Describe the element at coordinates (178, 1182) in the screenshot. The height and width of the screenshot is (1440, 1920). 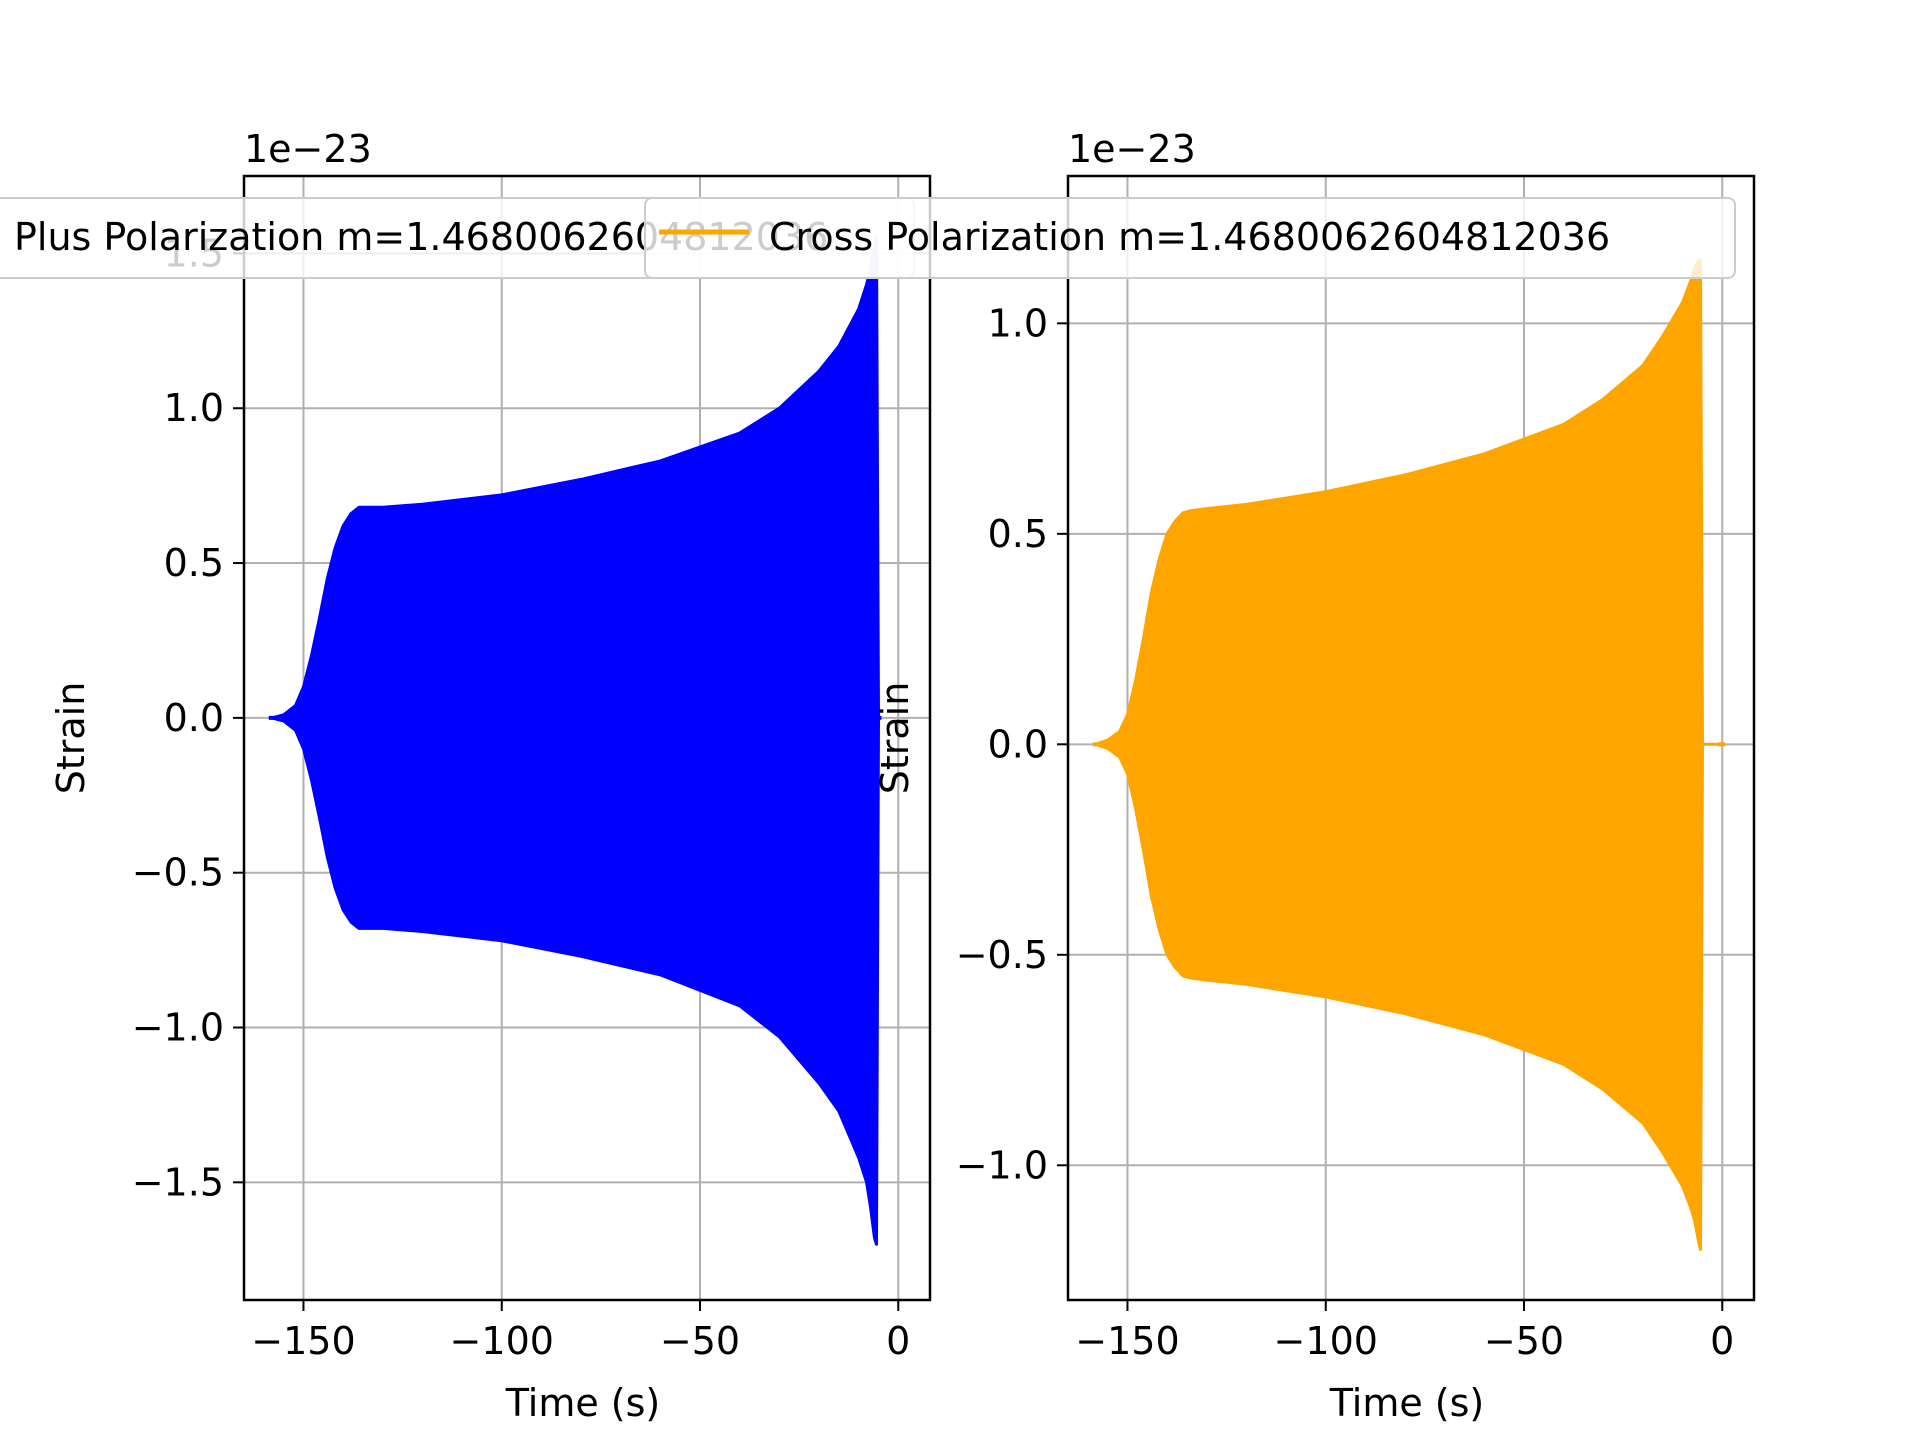
I see `y-tick-label: −1.5` at that location.